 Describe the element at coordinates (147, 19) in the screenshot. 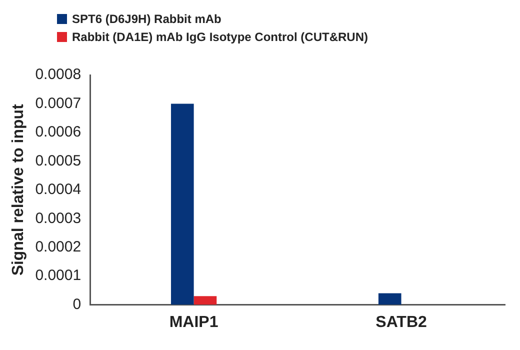

I see `legend-label: SPT6 (D6J9H) Rabbit mAb` at that location.